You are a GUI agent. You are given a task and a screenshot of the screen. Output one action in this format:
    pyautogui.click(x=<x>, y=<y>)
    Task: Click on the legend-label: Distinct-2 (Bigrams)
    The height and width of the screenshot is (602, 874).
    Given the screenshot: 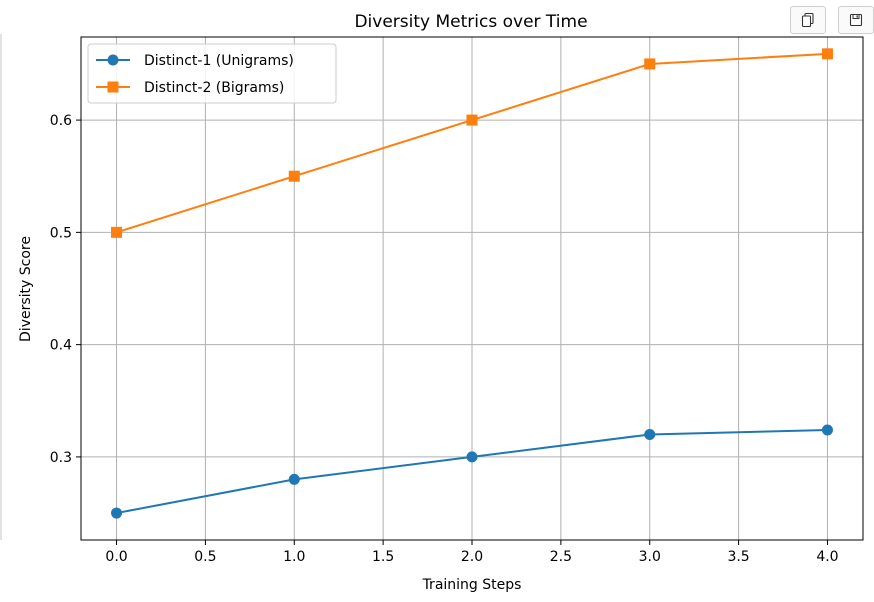 What is the action you would take?
    pyautogui.click(x=214, y=88)
    